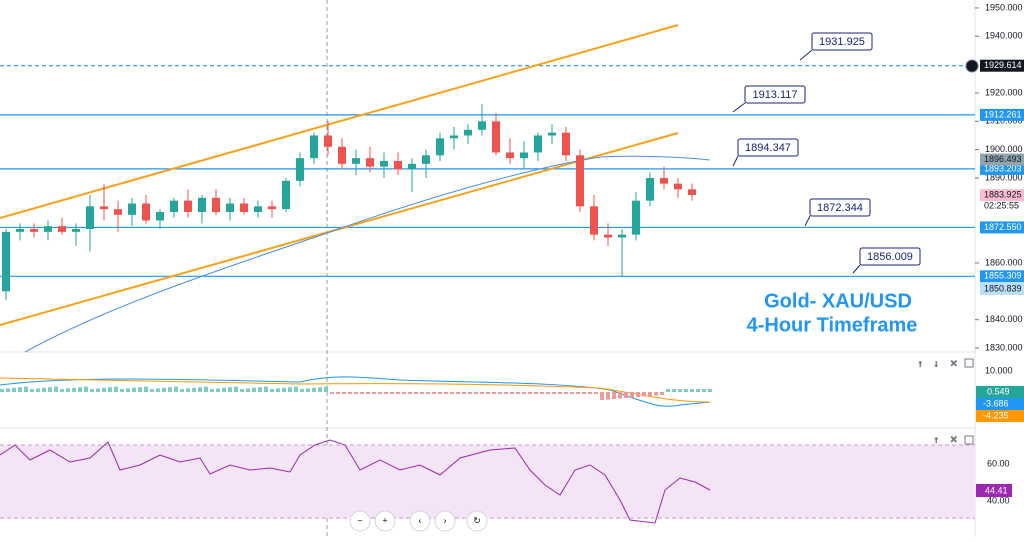 The height and width of the screenshot is (542, 1024). What do you see at coordinates (1004, 149) in the screenshot?
I see `y-tick-label: 1900.000` at bounding box center [1004, 149].